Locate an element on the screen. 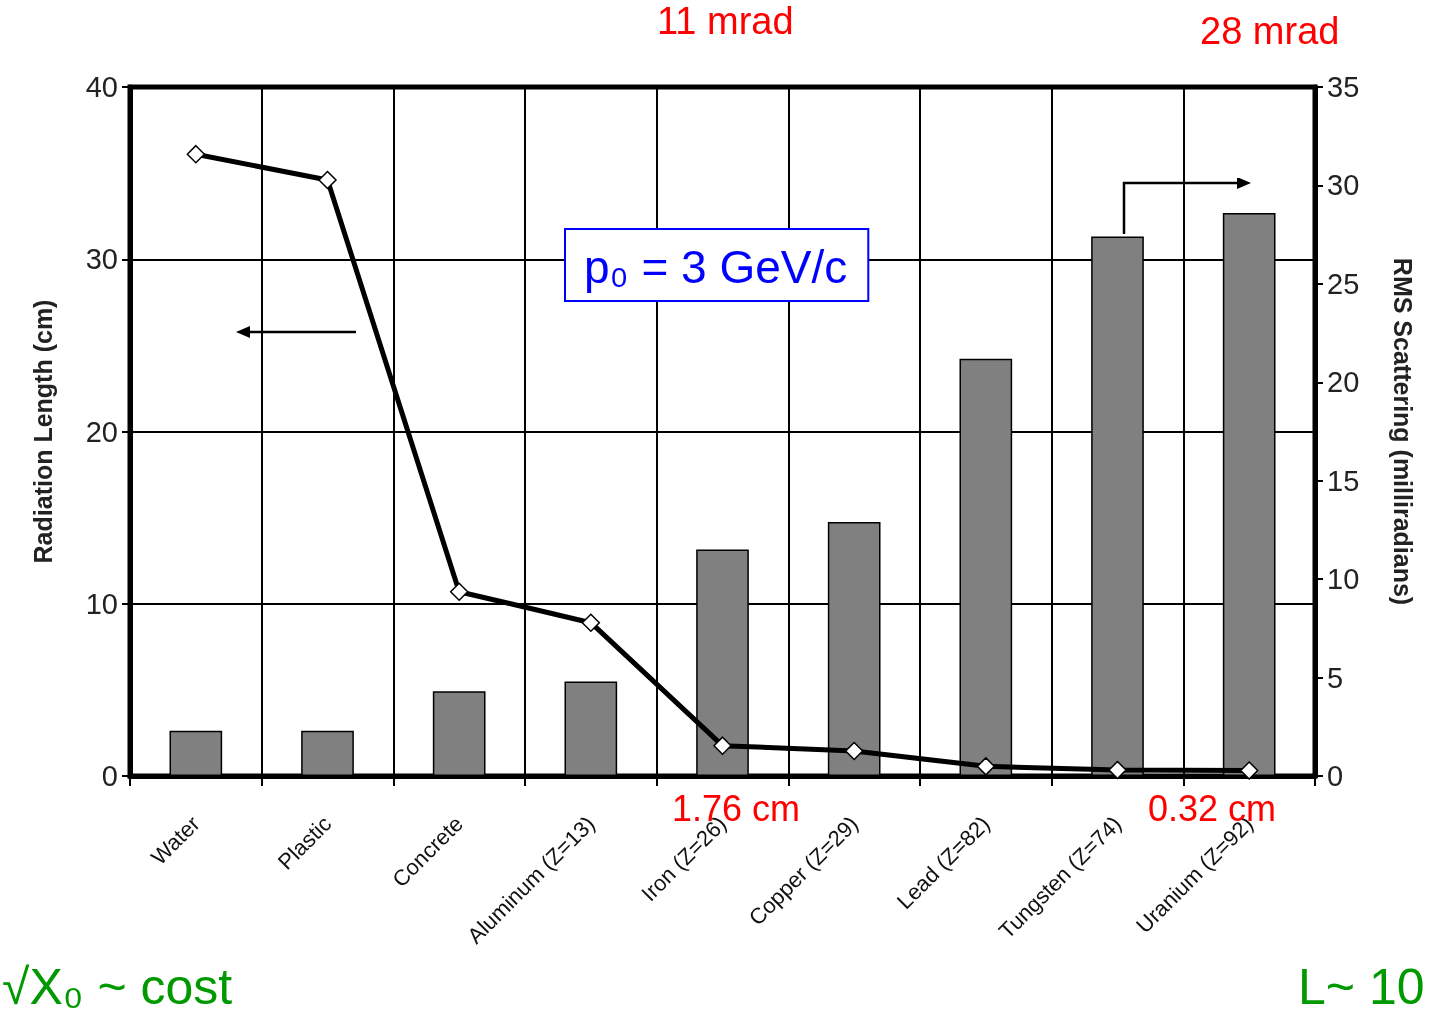  annotation: p₀ = 3 GeV/c is located at coordinates (716, 267).